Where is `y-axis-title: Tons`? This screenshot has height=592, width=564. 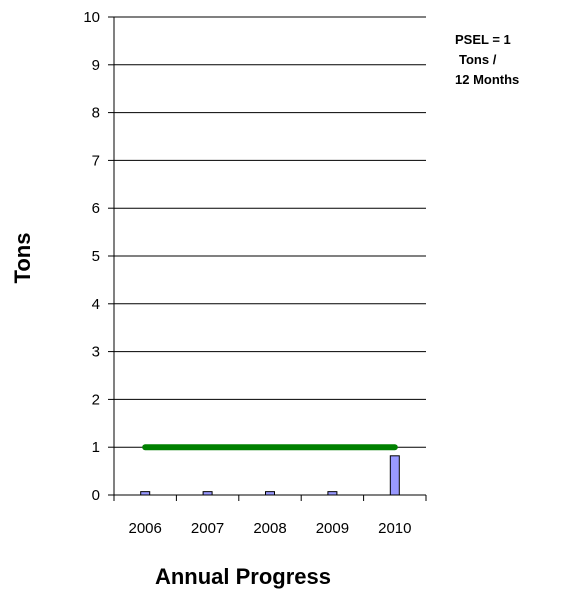 y-axis-title: Tons is located at coordinates (22, 258).